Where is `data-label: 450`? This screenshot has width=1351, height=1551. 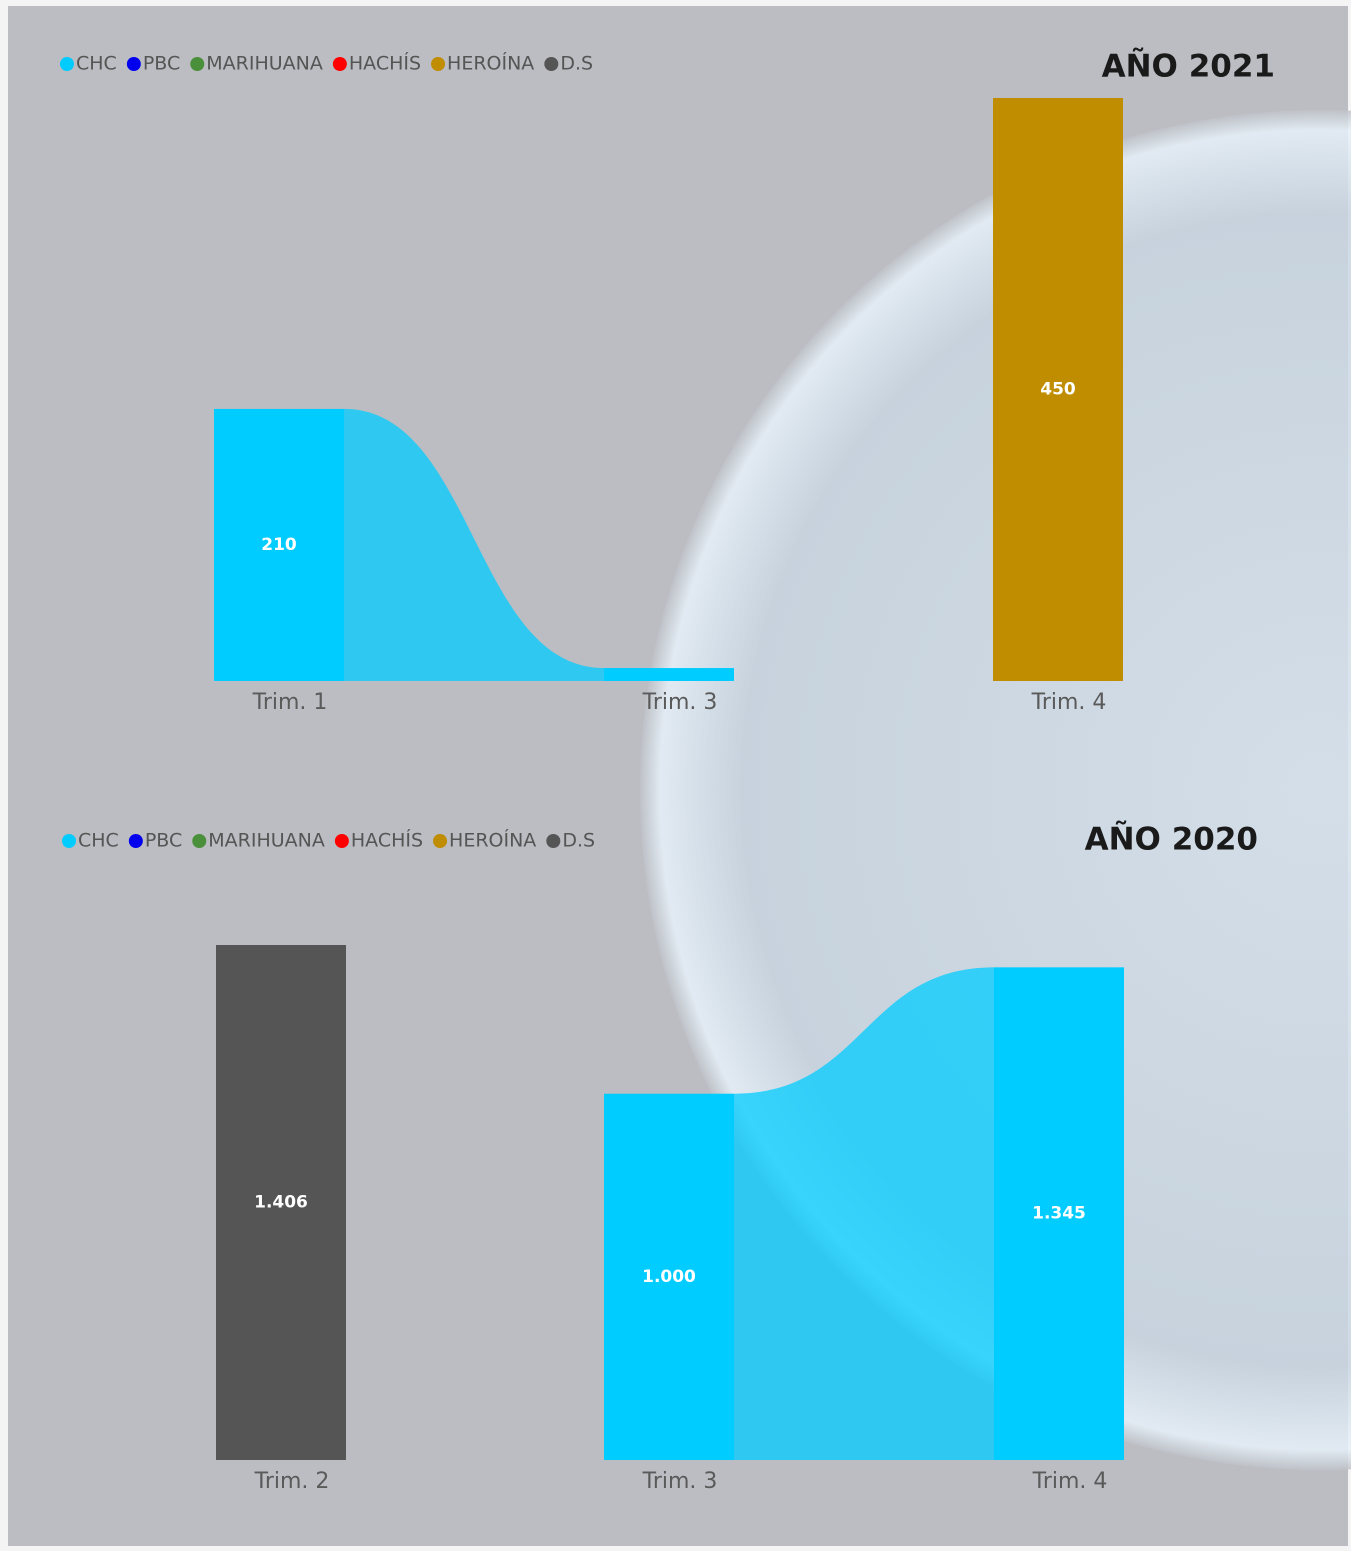 data-label: 450 is located at coordinates (1058, 390).